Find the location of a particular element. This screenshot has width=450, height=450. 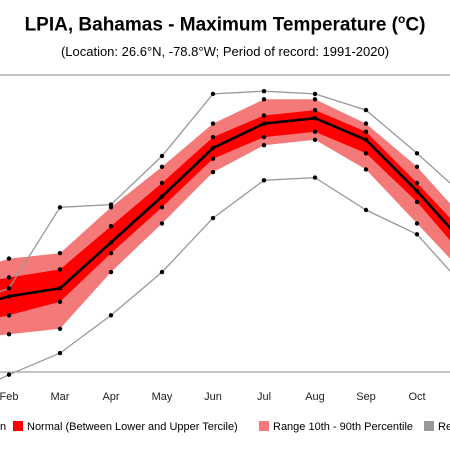

point-record_low-apr is located at coordinates (111, 315).